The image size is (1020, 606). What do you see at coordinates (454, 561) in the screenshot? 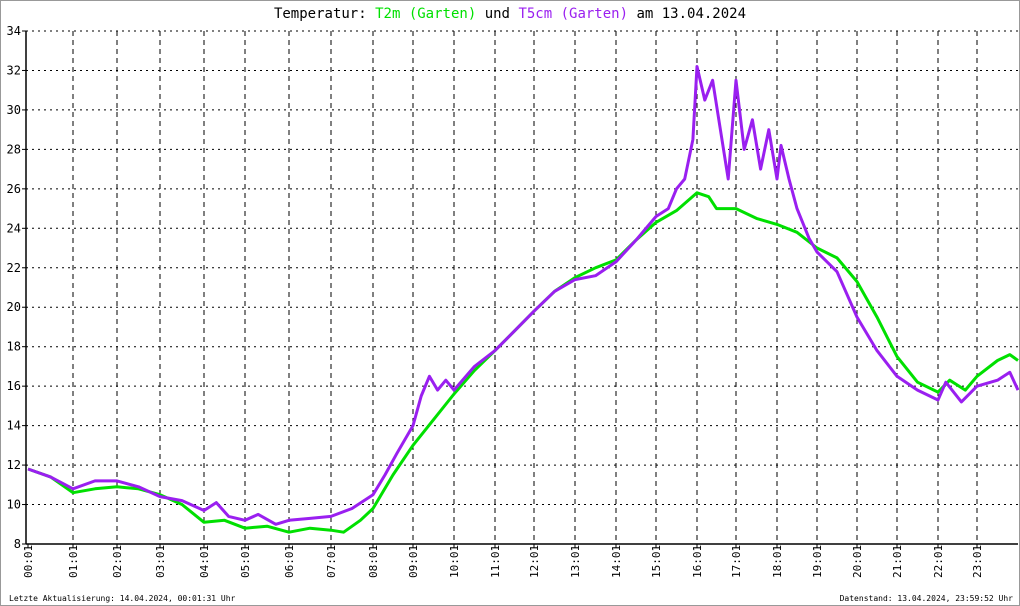
I see `x-tick-label: 10:01` at bounding box center [454, 561].